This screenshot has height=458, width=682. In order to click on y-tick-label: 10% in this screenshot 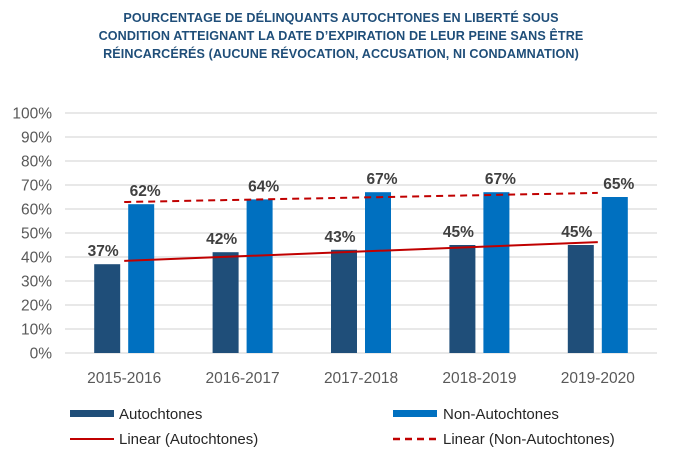, I will do `click(36, 330)`.